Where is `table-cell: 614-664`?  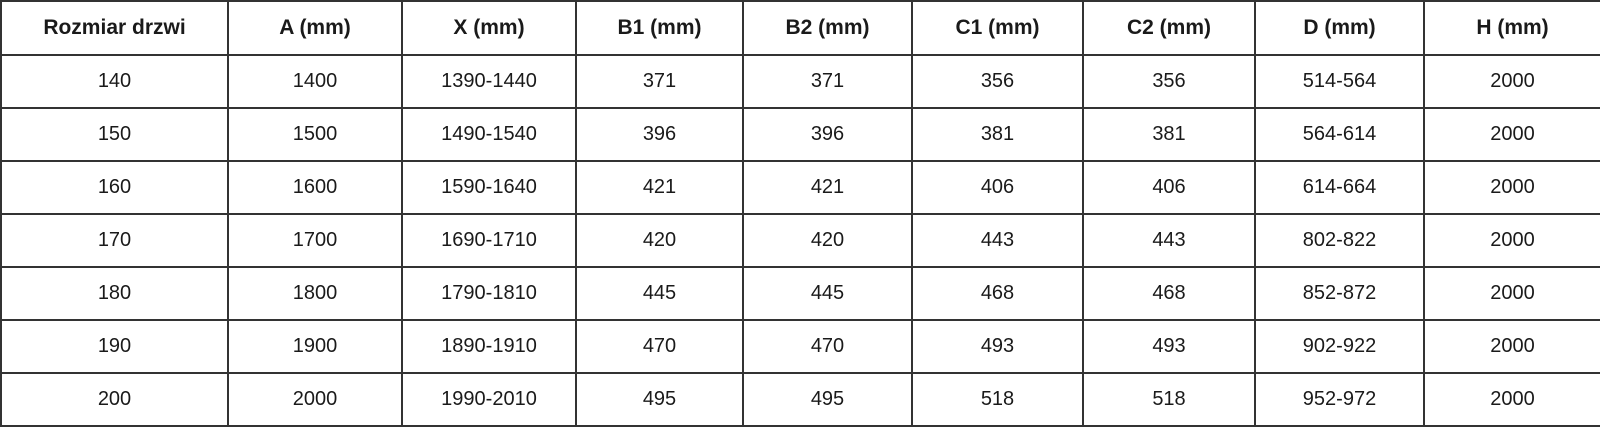 table-cell: 614-664 is located at coordinates (1339, 187).